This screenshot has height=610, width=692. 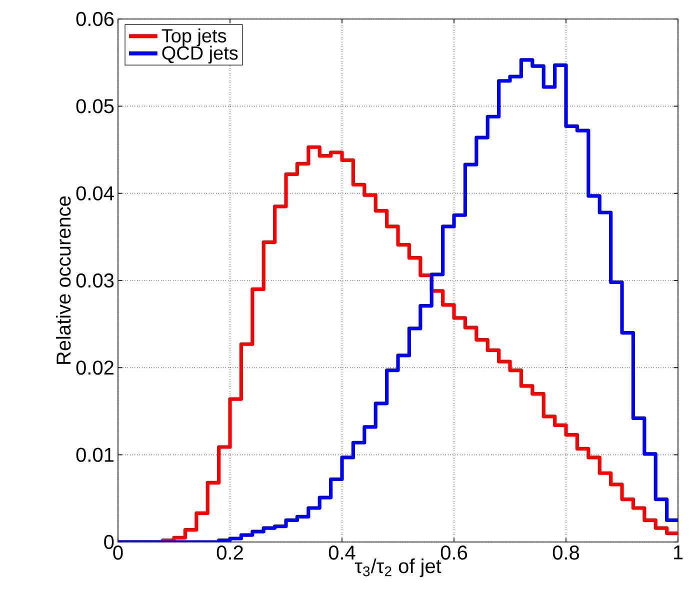 What do you see at coordinates (200, 55) in the screenshot?
I see `legend-label: QCD jets` at bounding box center [200, 55].